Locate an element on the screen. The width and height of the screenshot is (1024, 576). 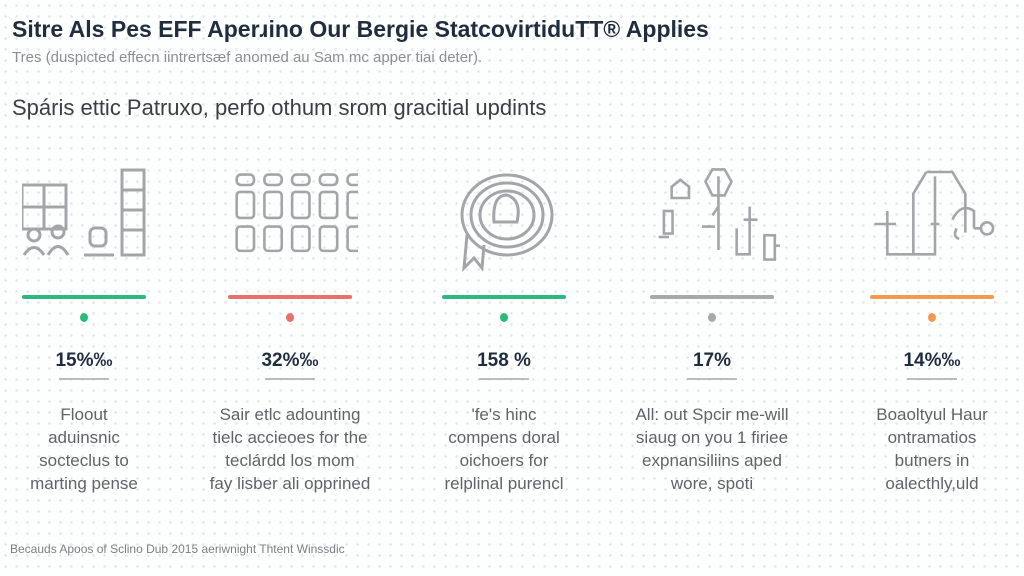
stat-value: 15%‰ is located at coordinates (84, 360).